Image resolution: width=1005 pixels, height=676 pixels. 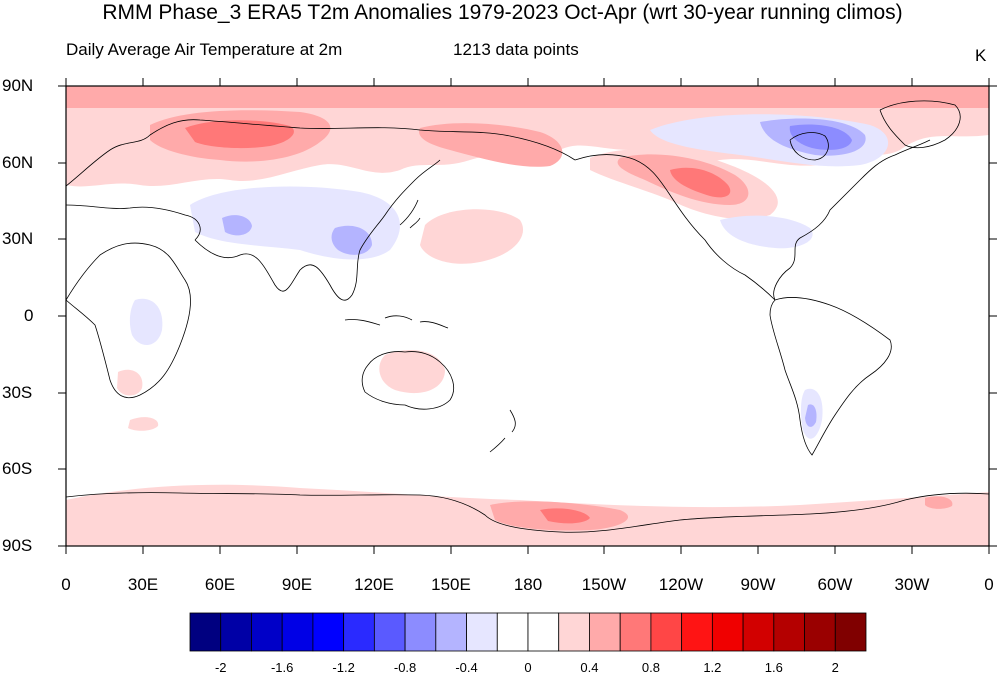 I want to click on coastline-north-america, so click(x=752, y=220).